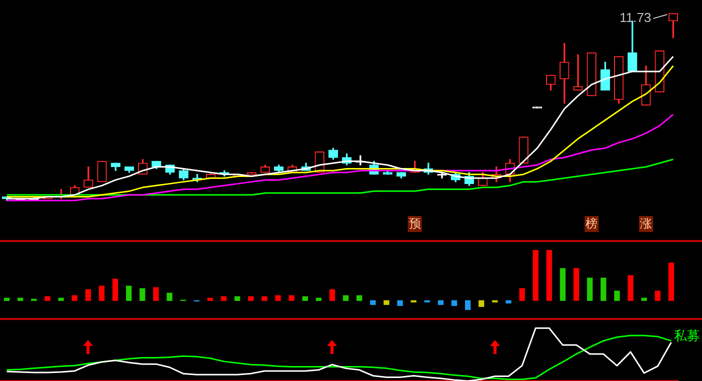 The image size is (702, 381). Describe the element at coordinates (646, 223) in the screenshot. I see `text: 涨` at that location.